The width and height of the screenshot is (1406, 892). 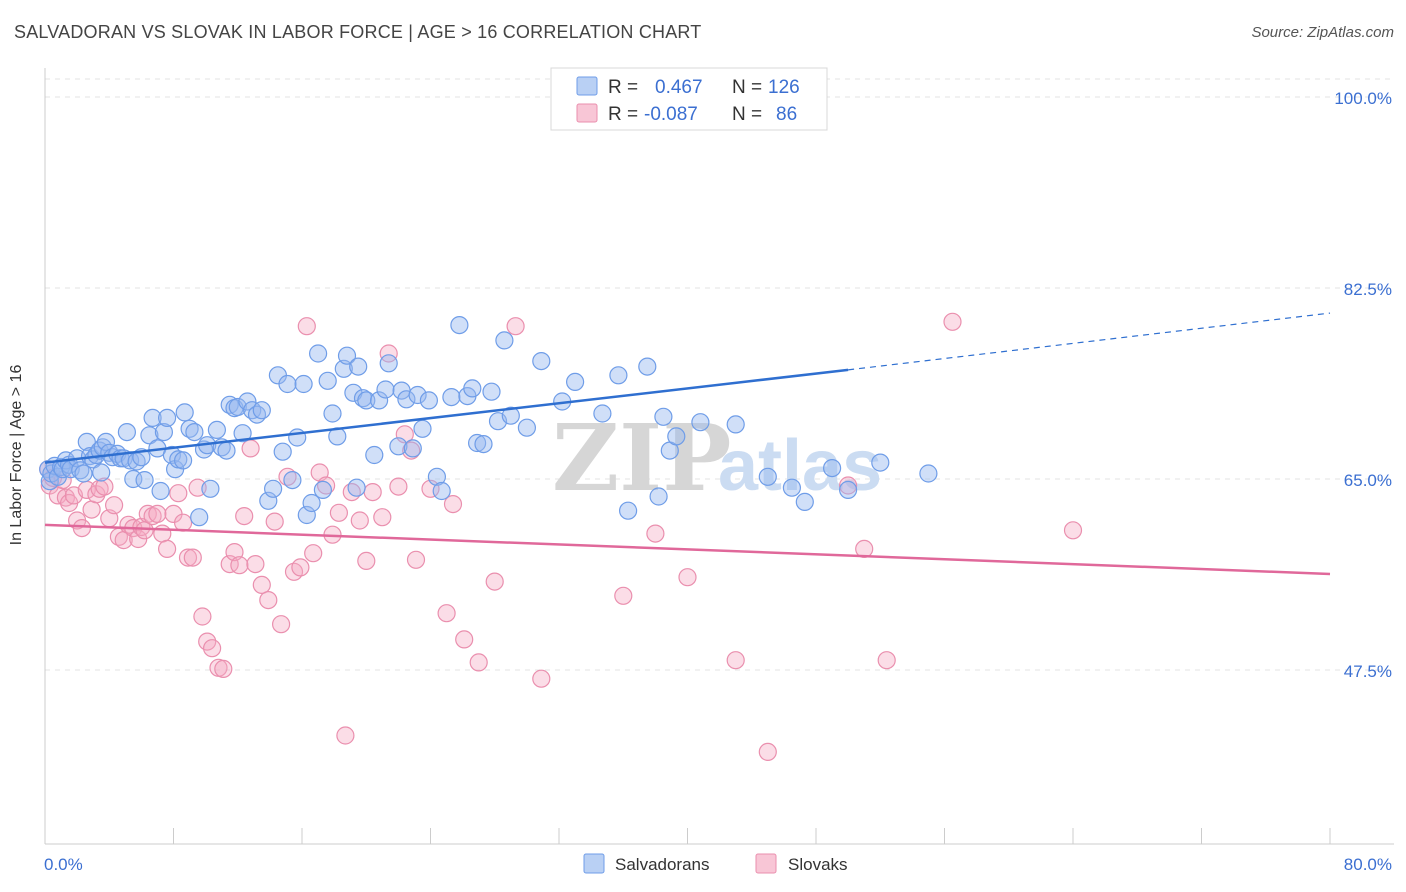 I want to click on legend-r-label-0: R =, so click(x=623, y=87).